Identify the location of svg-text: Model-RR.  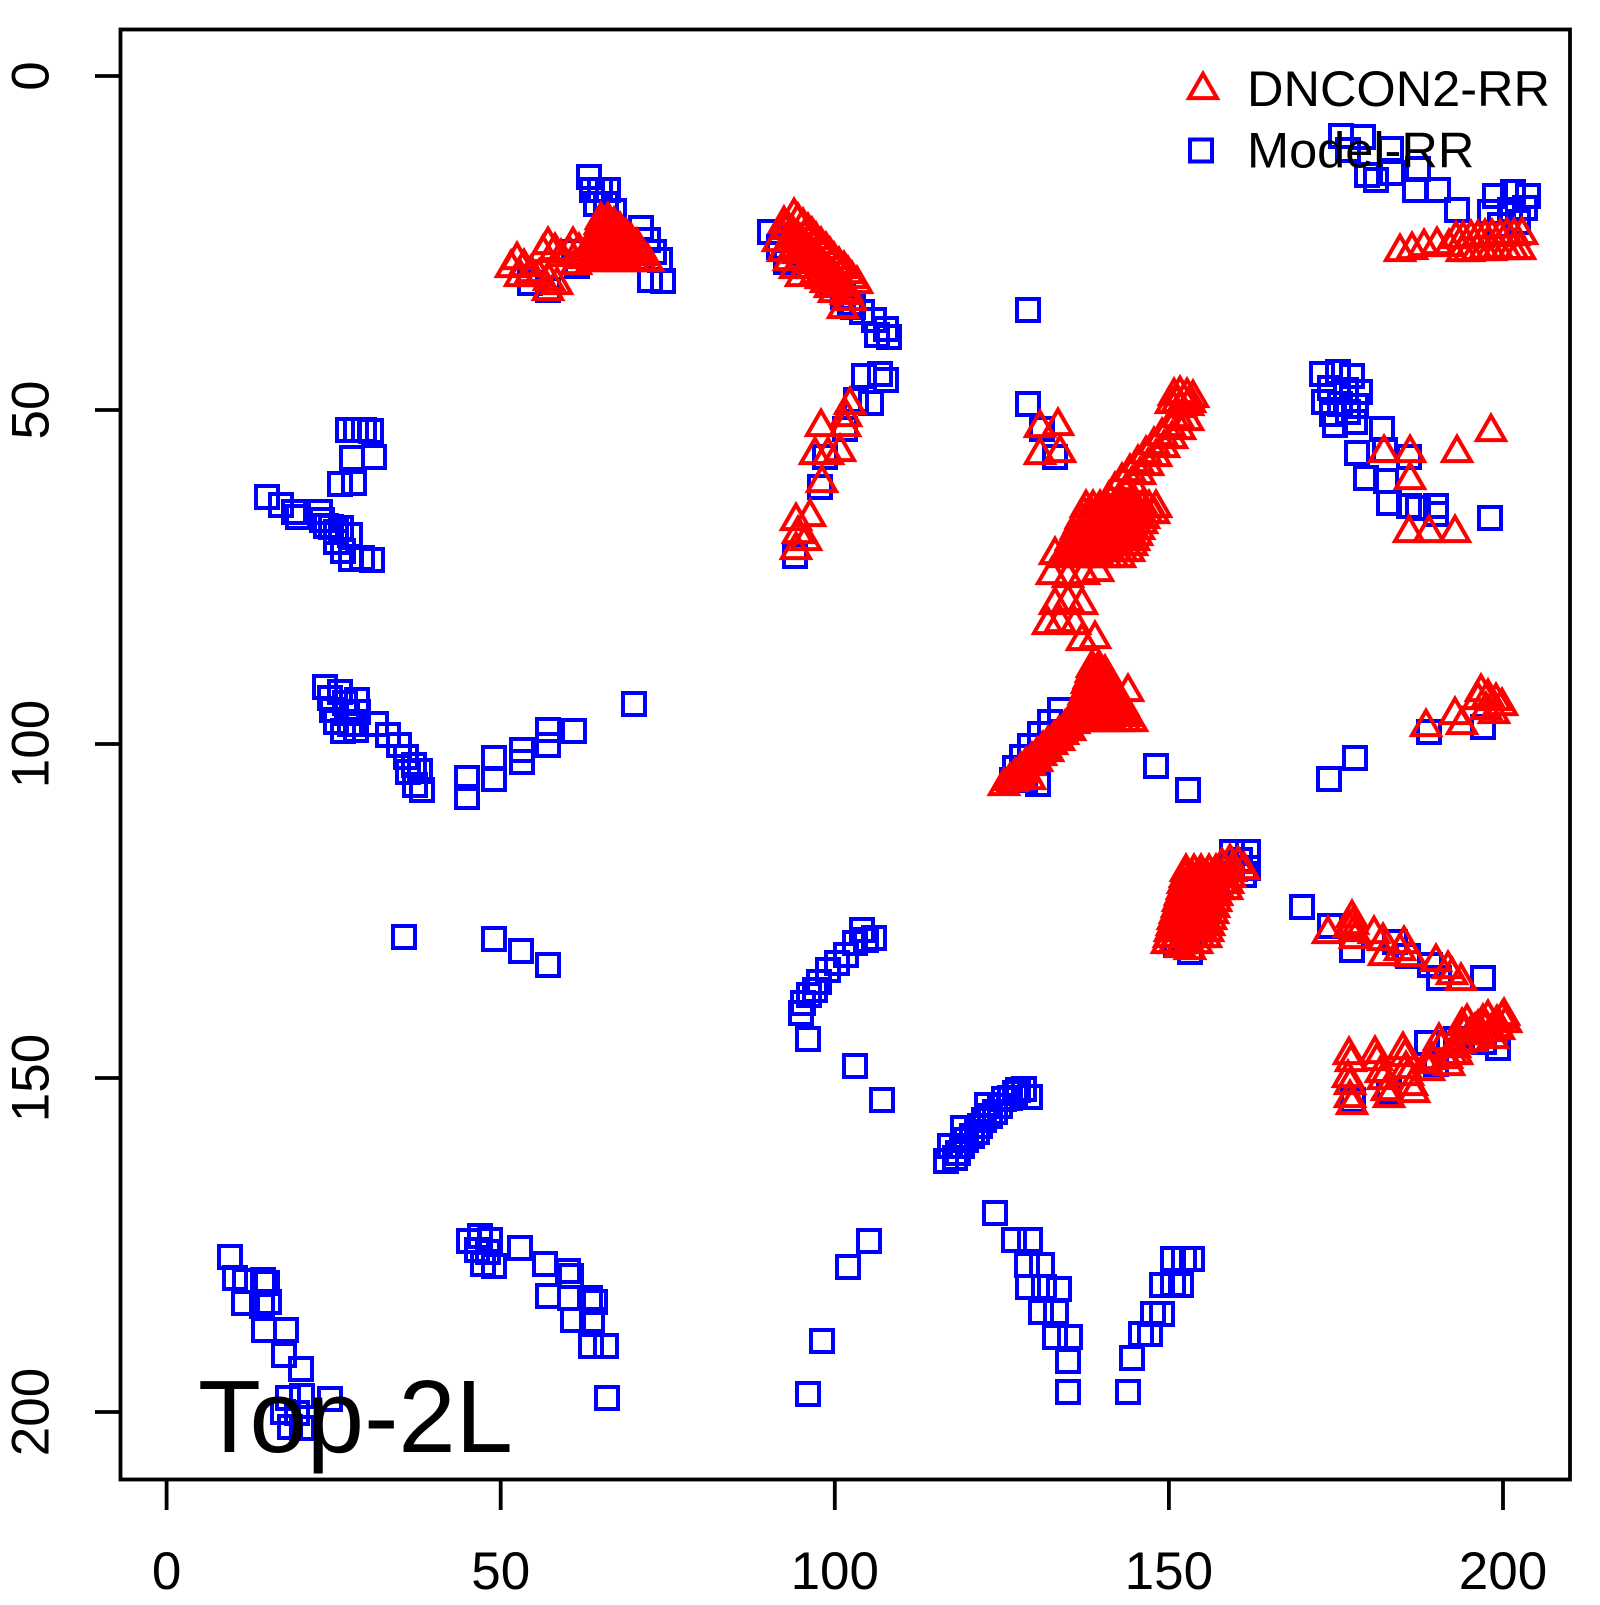
(1360, 150).